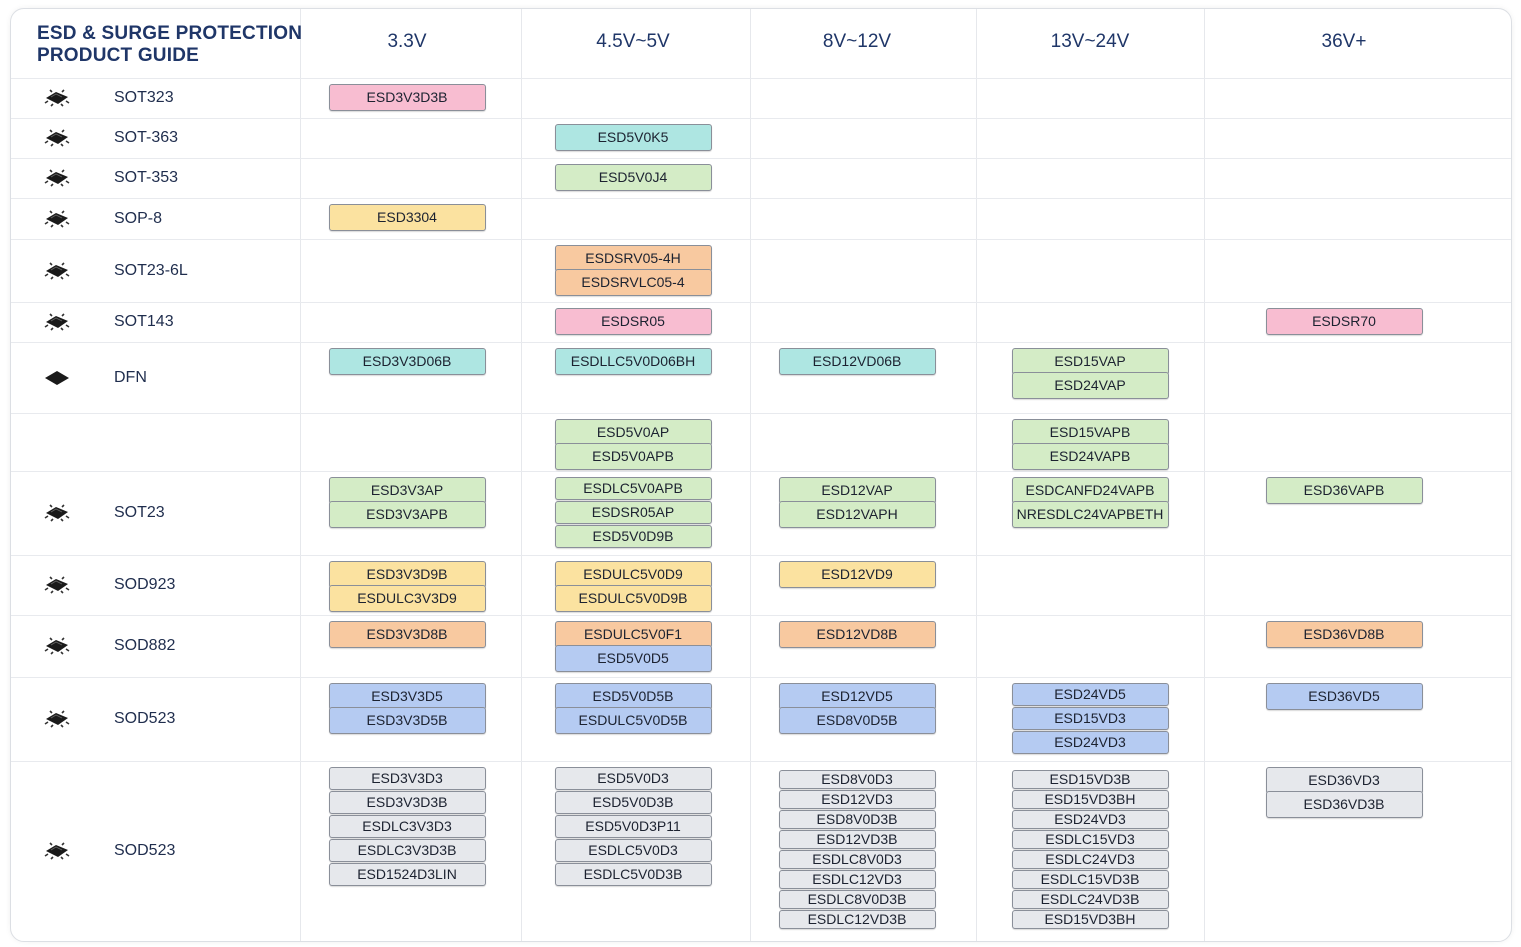 Image resolution: width=1521 pixels, height=947 pixels. Describe the element at coordinates (1090, 718) in the screenshot. I see `part-number-chip: ESD15VD3` at that location.